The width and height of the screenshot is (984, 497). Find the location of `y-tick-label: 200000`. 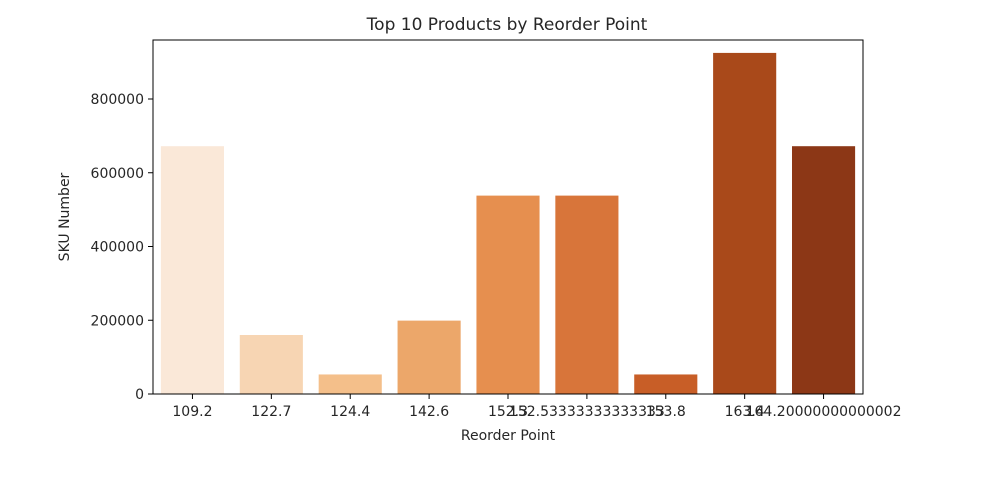

y-tick-label: 200000 is located at coordinates (117, 321).